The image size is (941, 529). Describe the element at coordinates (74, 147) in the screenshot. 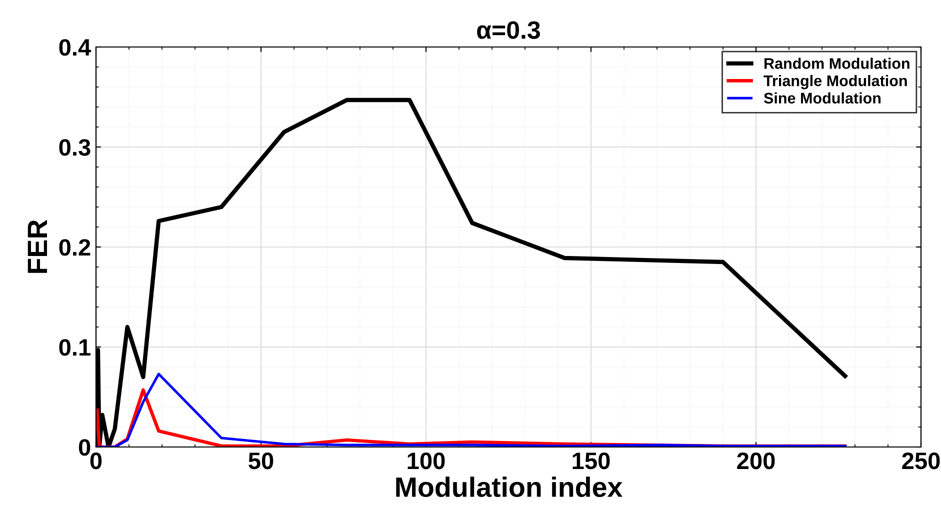

I see `y-tick-label: 0.3` at that location.